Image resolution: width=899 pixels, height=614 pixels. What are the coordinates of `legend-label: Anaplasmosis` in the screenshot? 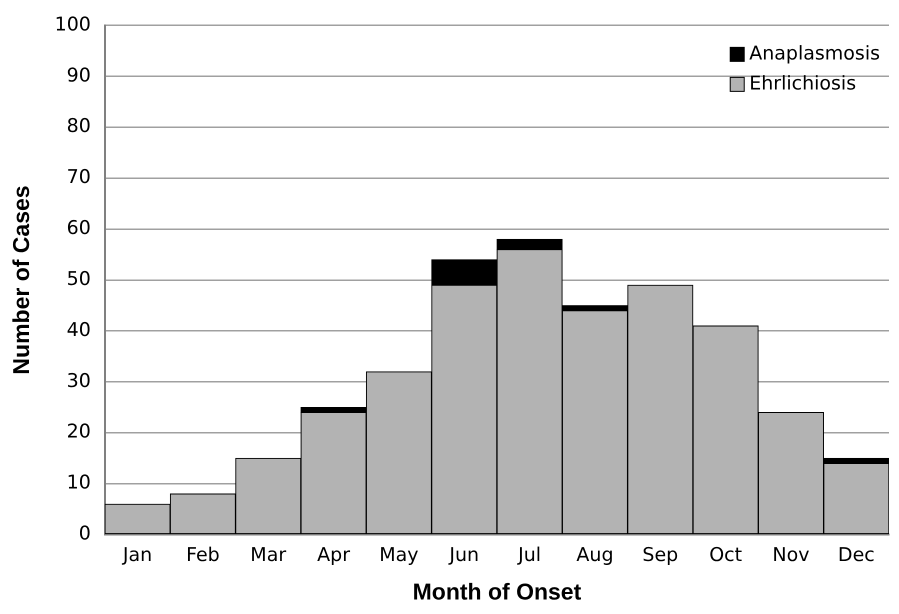 It's located at (814, 53).